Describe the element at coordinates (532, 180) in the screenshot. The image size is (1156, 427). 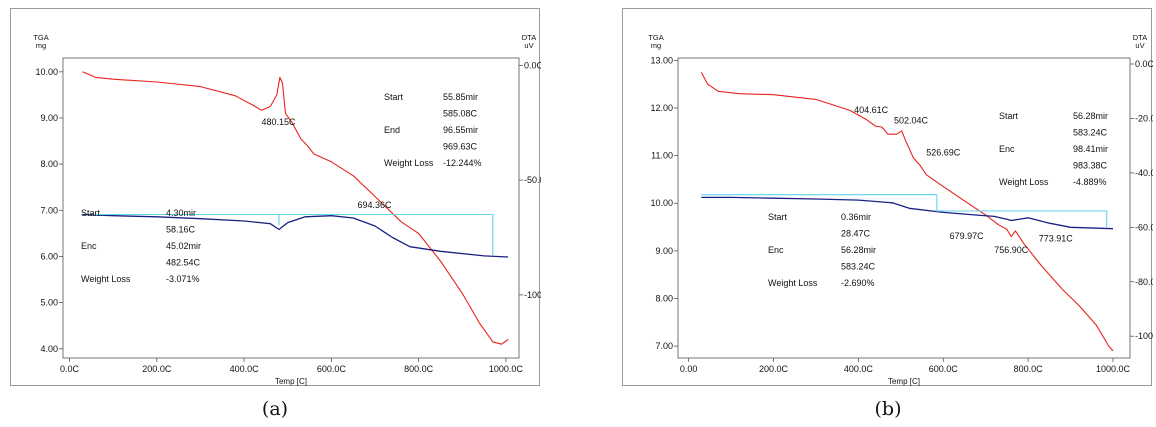
I see `right-tick-label: -50.0C` at that location.